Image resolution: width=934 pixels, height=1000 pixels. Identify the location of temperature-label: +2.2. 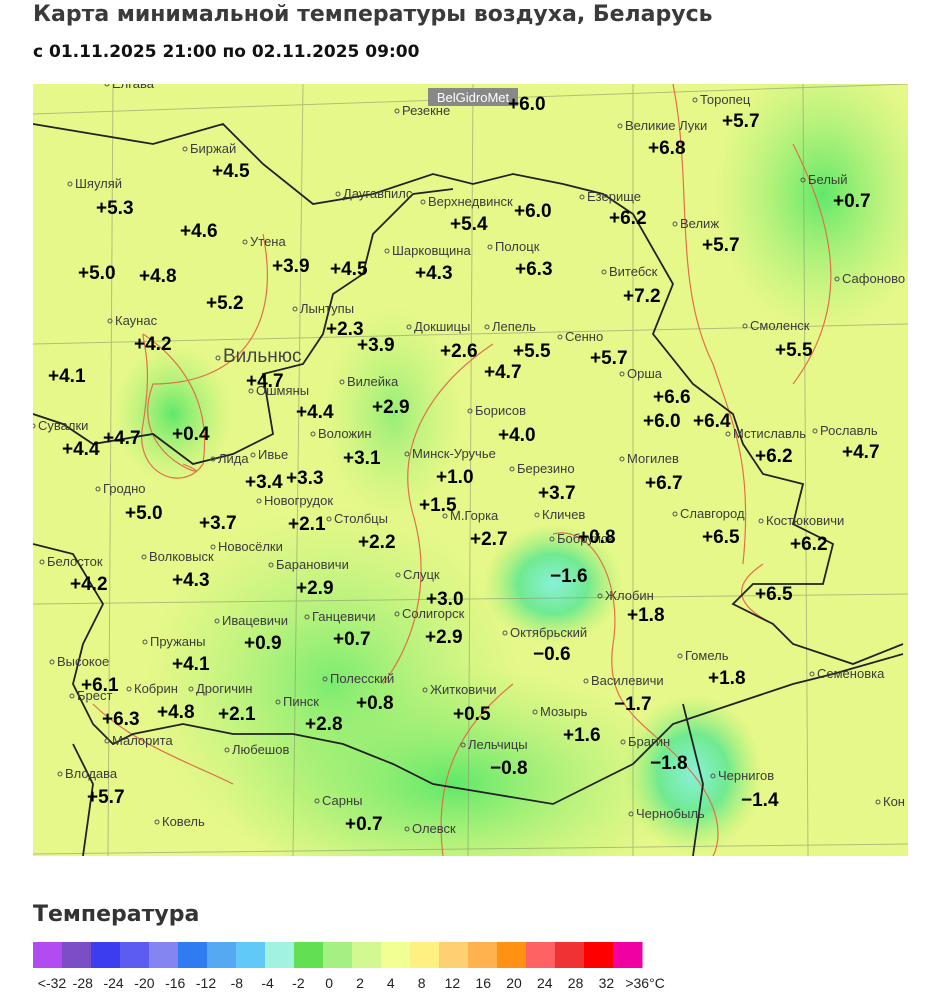
(377, 542).